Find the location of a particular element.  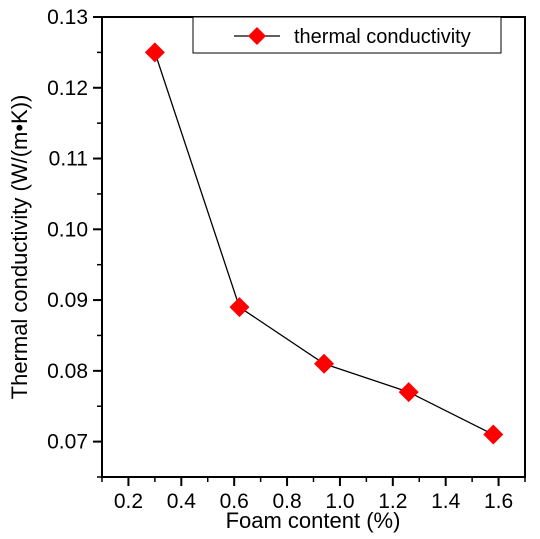

legend-label: thermal conductivity is located at coordinates (382, 37).